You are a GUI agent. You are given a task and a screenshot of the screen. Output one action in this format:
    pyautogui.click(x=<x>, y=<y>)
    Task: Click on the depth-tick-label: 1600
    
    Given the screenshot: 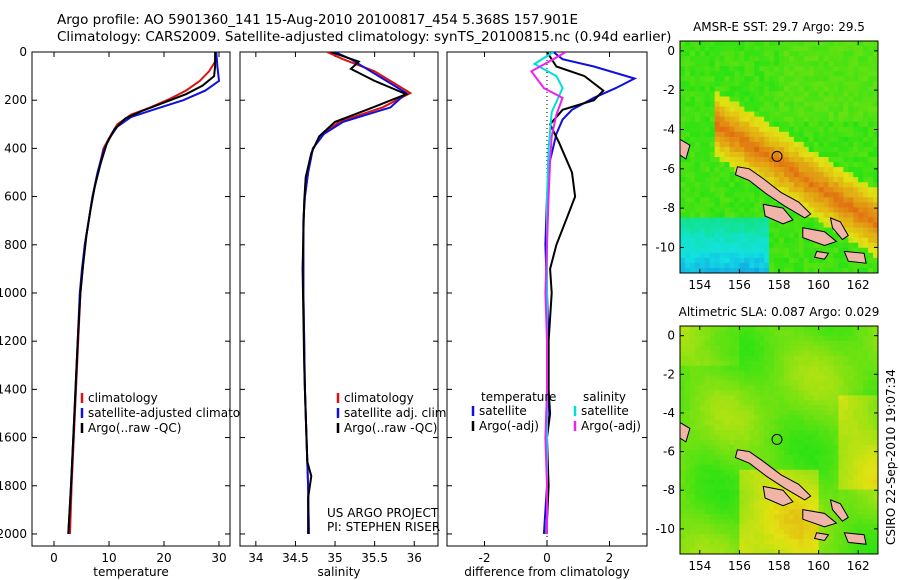 What is the action you would take?
    pyautogui.click(x=13, y=438)
    